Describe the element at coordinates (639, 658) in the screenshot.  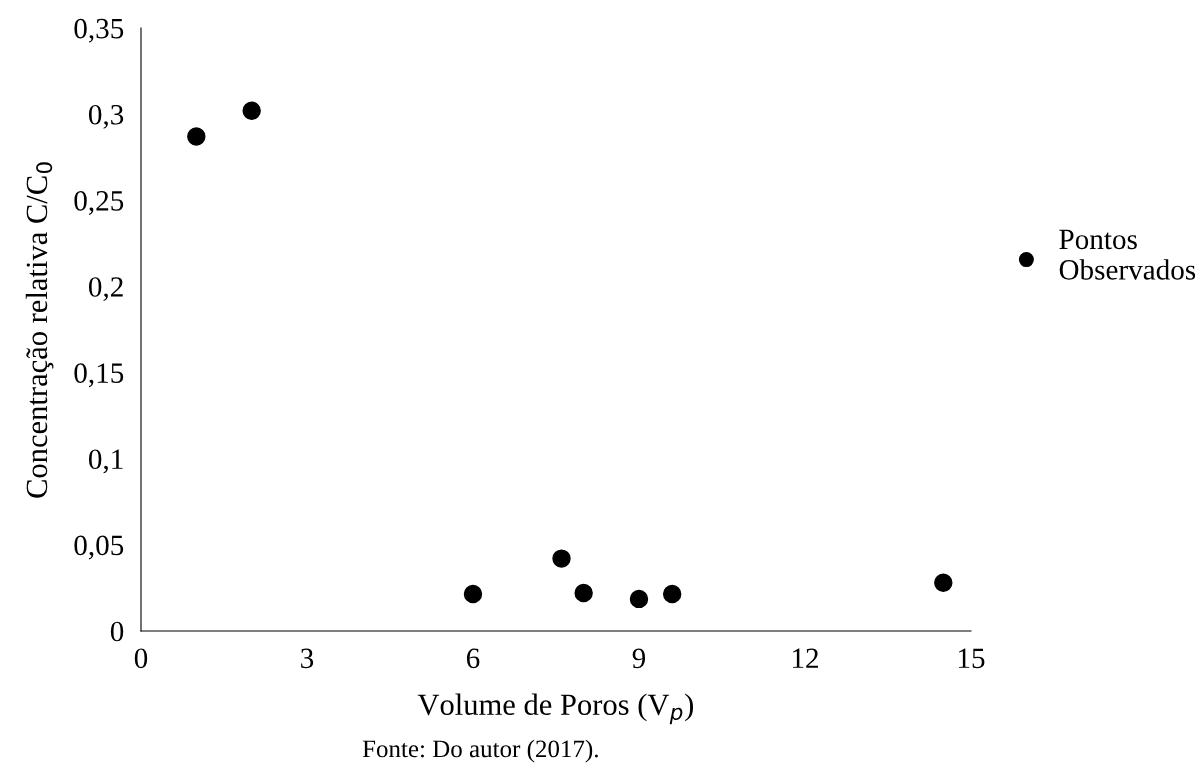
I see `x-tick-label: 9` at that location.